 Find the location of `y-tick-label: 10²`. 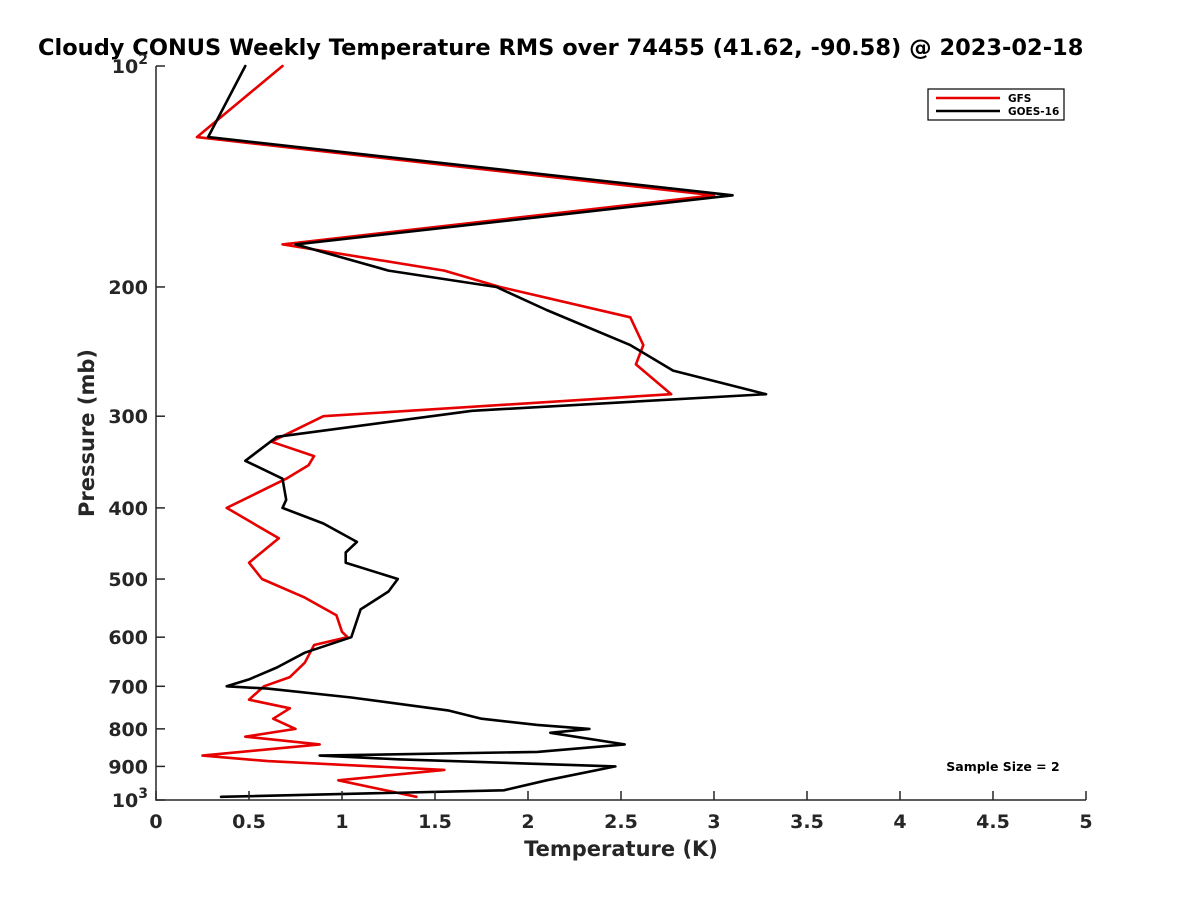

y-tick-label: 10² is located at coordinates (130, 65).